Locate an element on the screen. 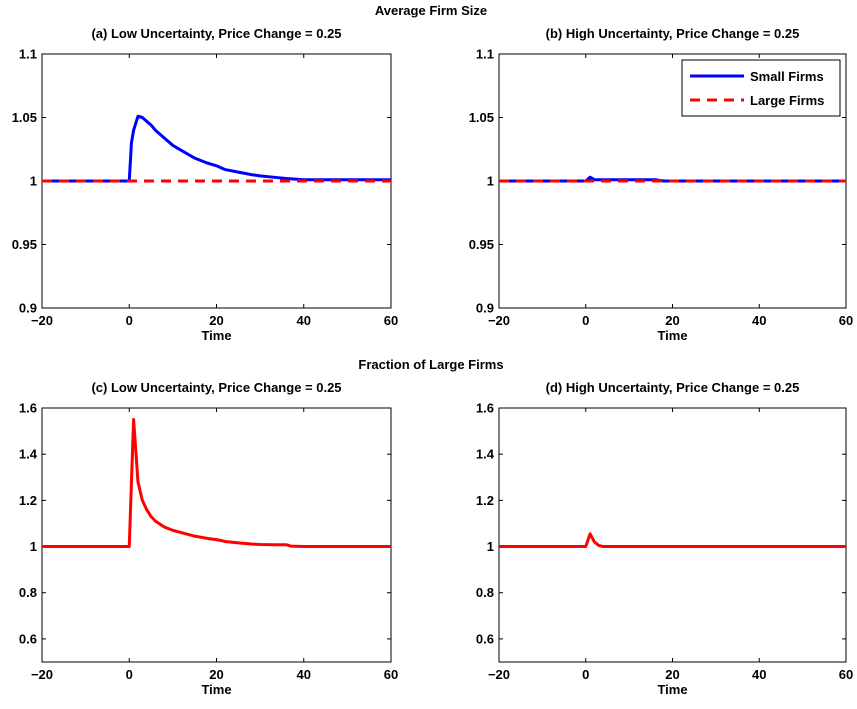 The image size is (857, 709). y-tick-label-c: 1 is located at coordinates (33, 546).